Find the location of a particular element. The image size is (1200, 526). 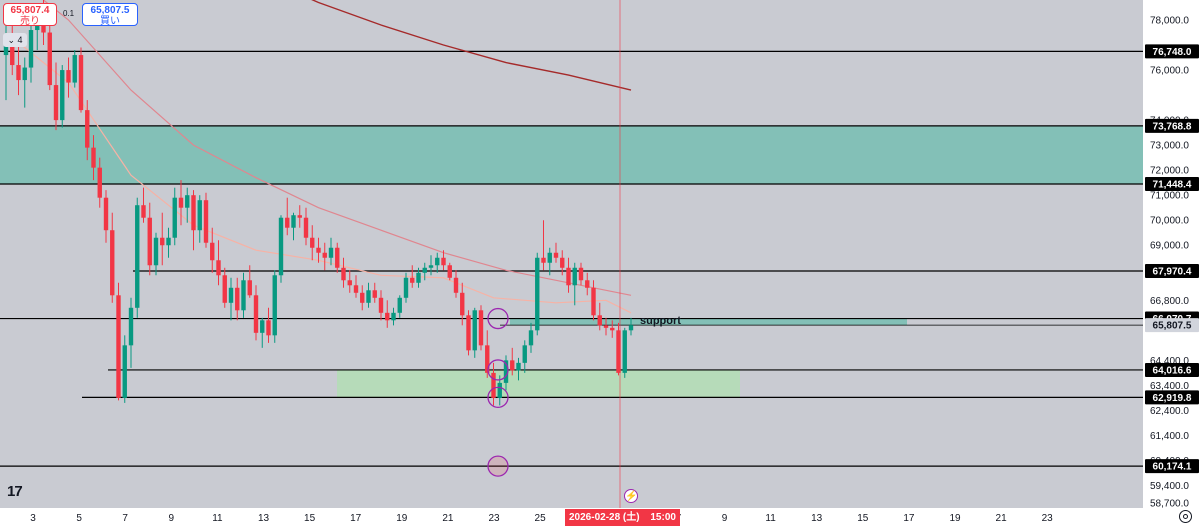

level-price-tag-text: 76,748.0 is located at coordinates (1172, 52).